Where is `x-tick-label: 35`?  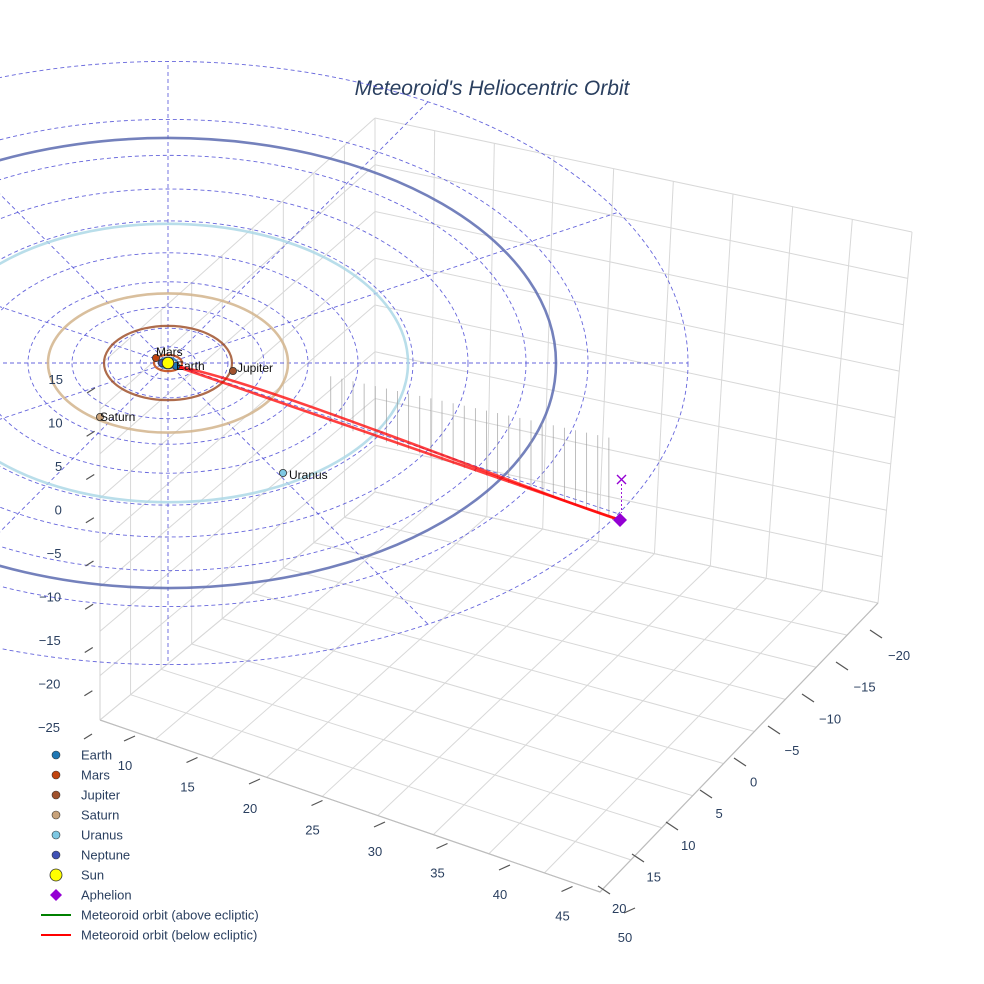 x-tick-label: 35 is located at coordinates (437, 873).